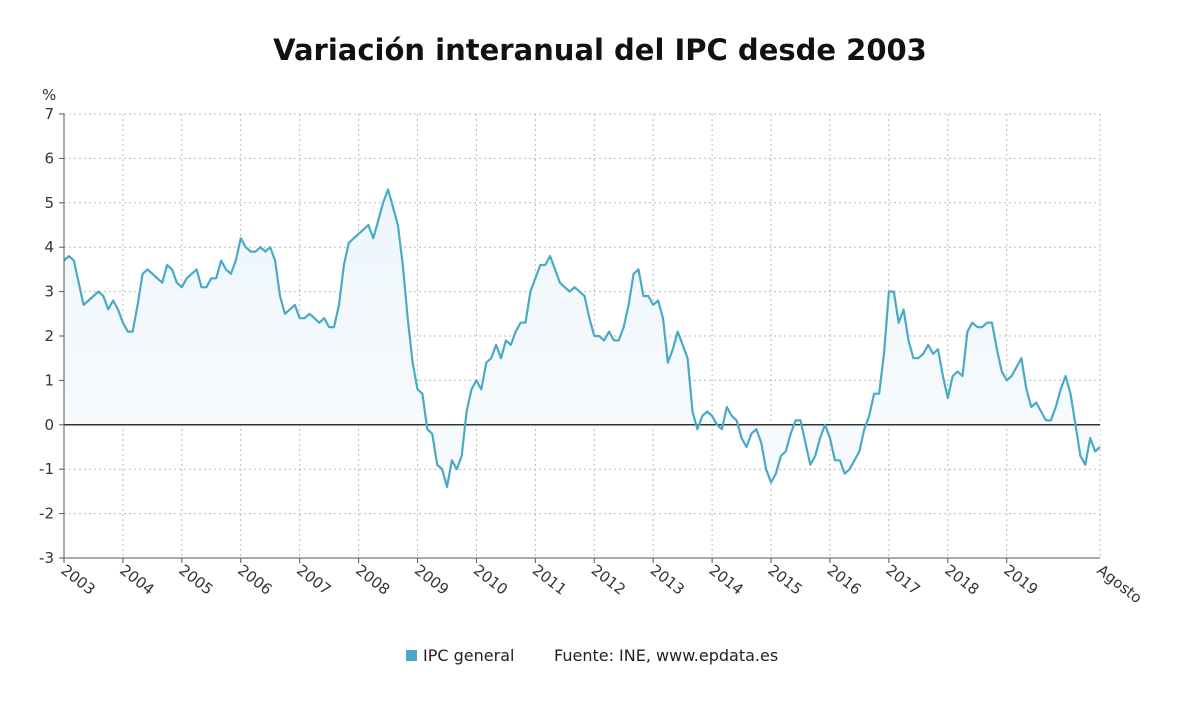 The height and width of the screenshot is (705, 1200). I want to click on x-tick-label: 2019, so click(1020, 580).